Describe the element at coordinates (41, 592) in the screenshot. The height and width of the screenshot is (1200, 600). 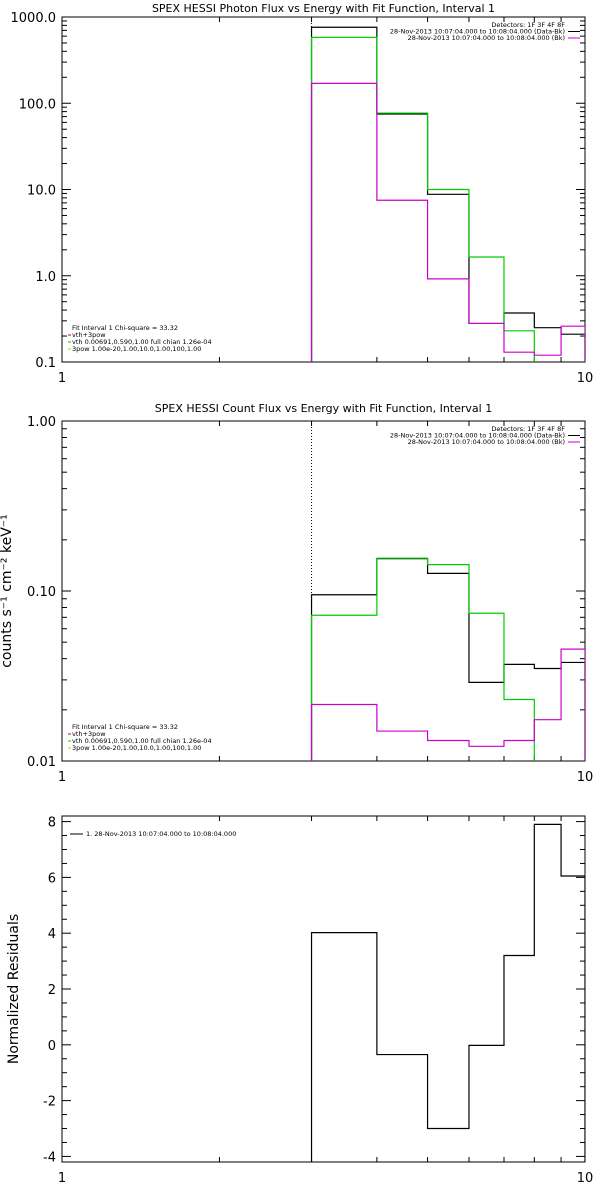
I see `y-tick-label: 0.10` at that location.